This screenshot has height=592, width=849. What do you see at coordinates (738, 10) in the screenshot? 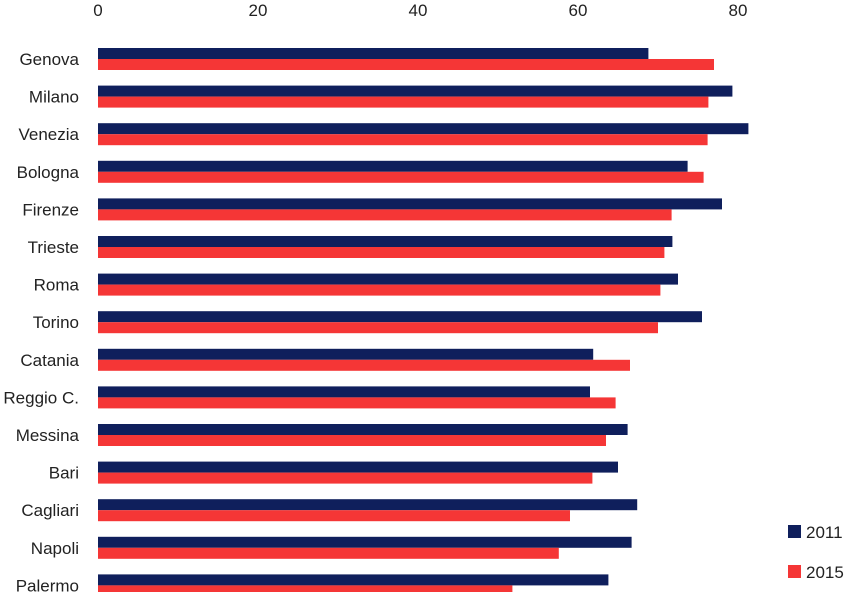
I see `x-tick-label: 80` at bounding box center [738, 10].